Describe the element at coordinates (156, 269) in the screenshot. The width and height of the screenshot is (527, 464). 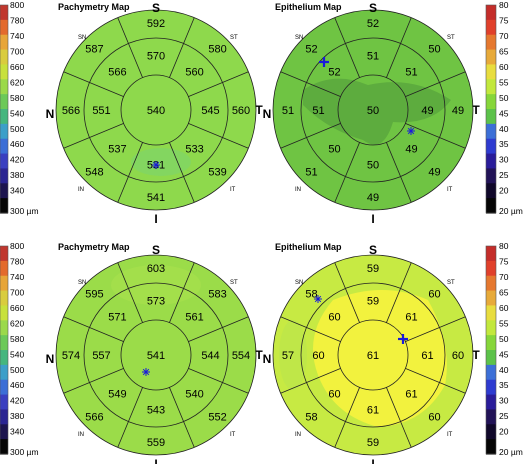
I see `outer-sector-s: 603` at that location.